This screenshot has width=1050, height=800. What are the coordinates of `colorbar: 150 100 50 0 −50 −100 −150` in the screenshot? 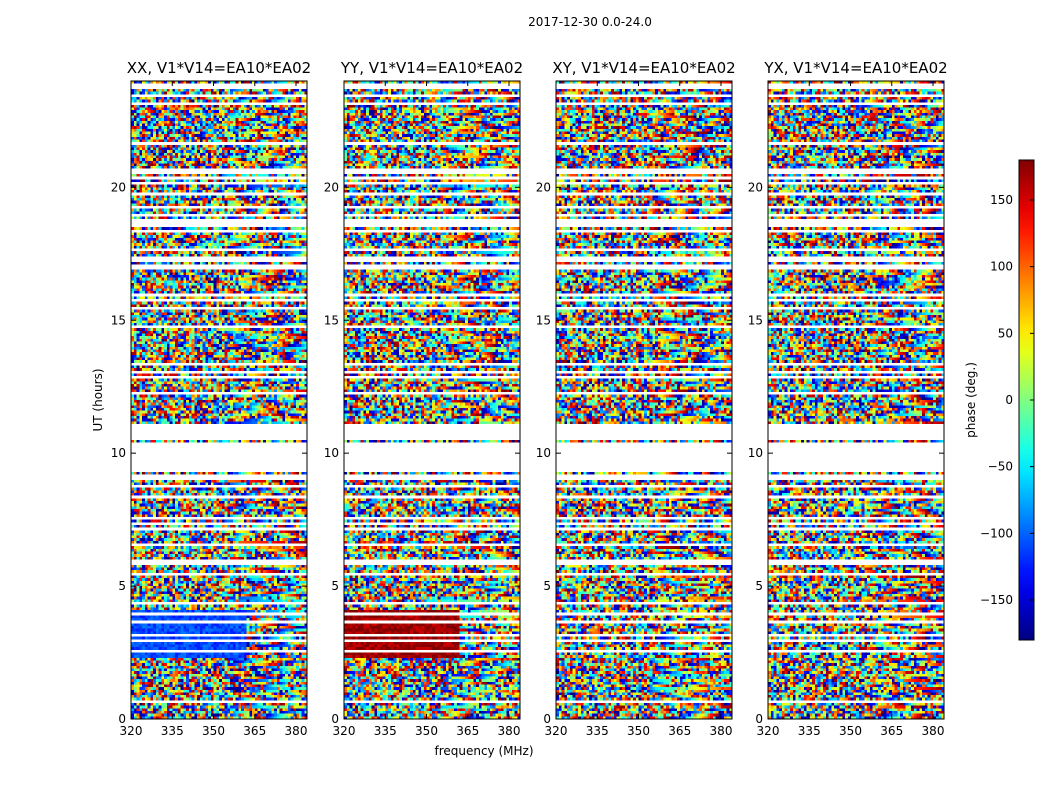 It's located at (1007, 400).